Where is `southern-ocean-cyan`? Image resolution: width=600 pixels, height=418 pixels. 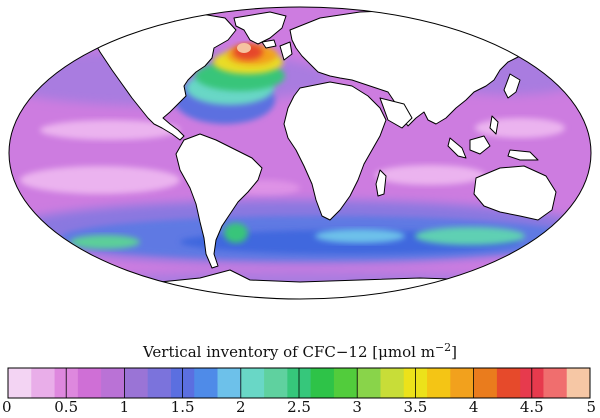
southern-ocean-cyan is located at coordinates (360, 236).